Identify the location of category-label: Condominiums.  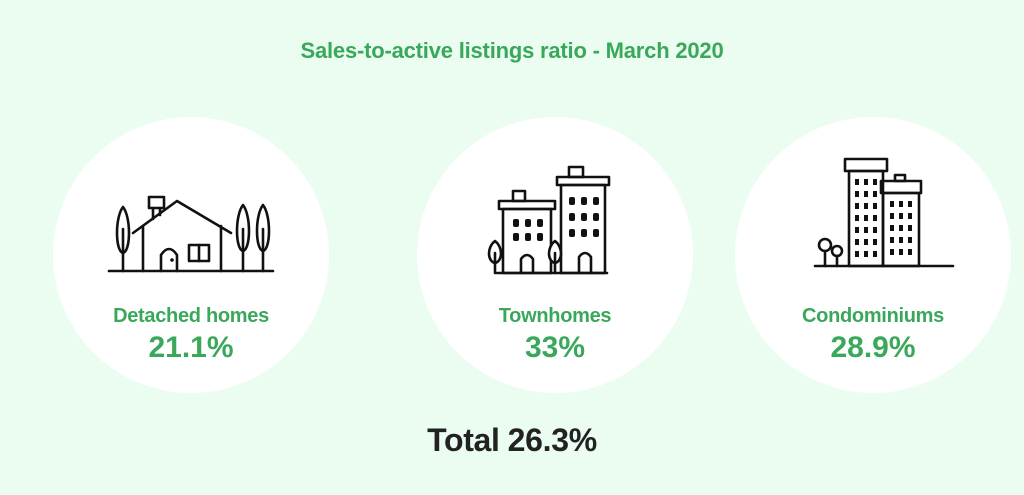
(873, 316).